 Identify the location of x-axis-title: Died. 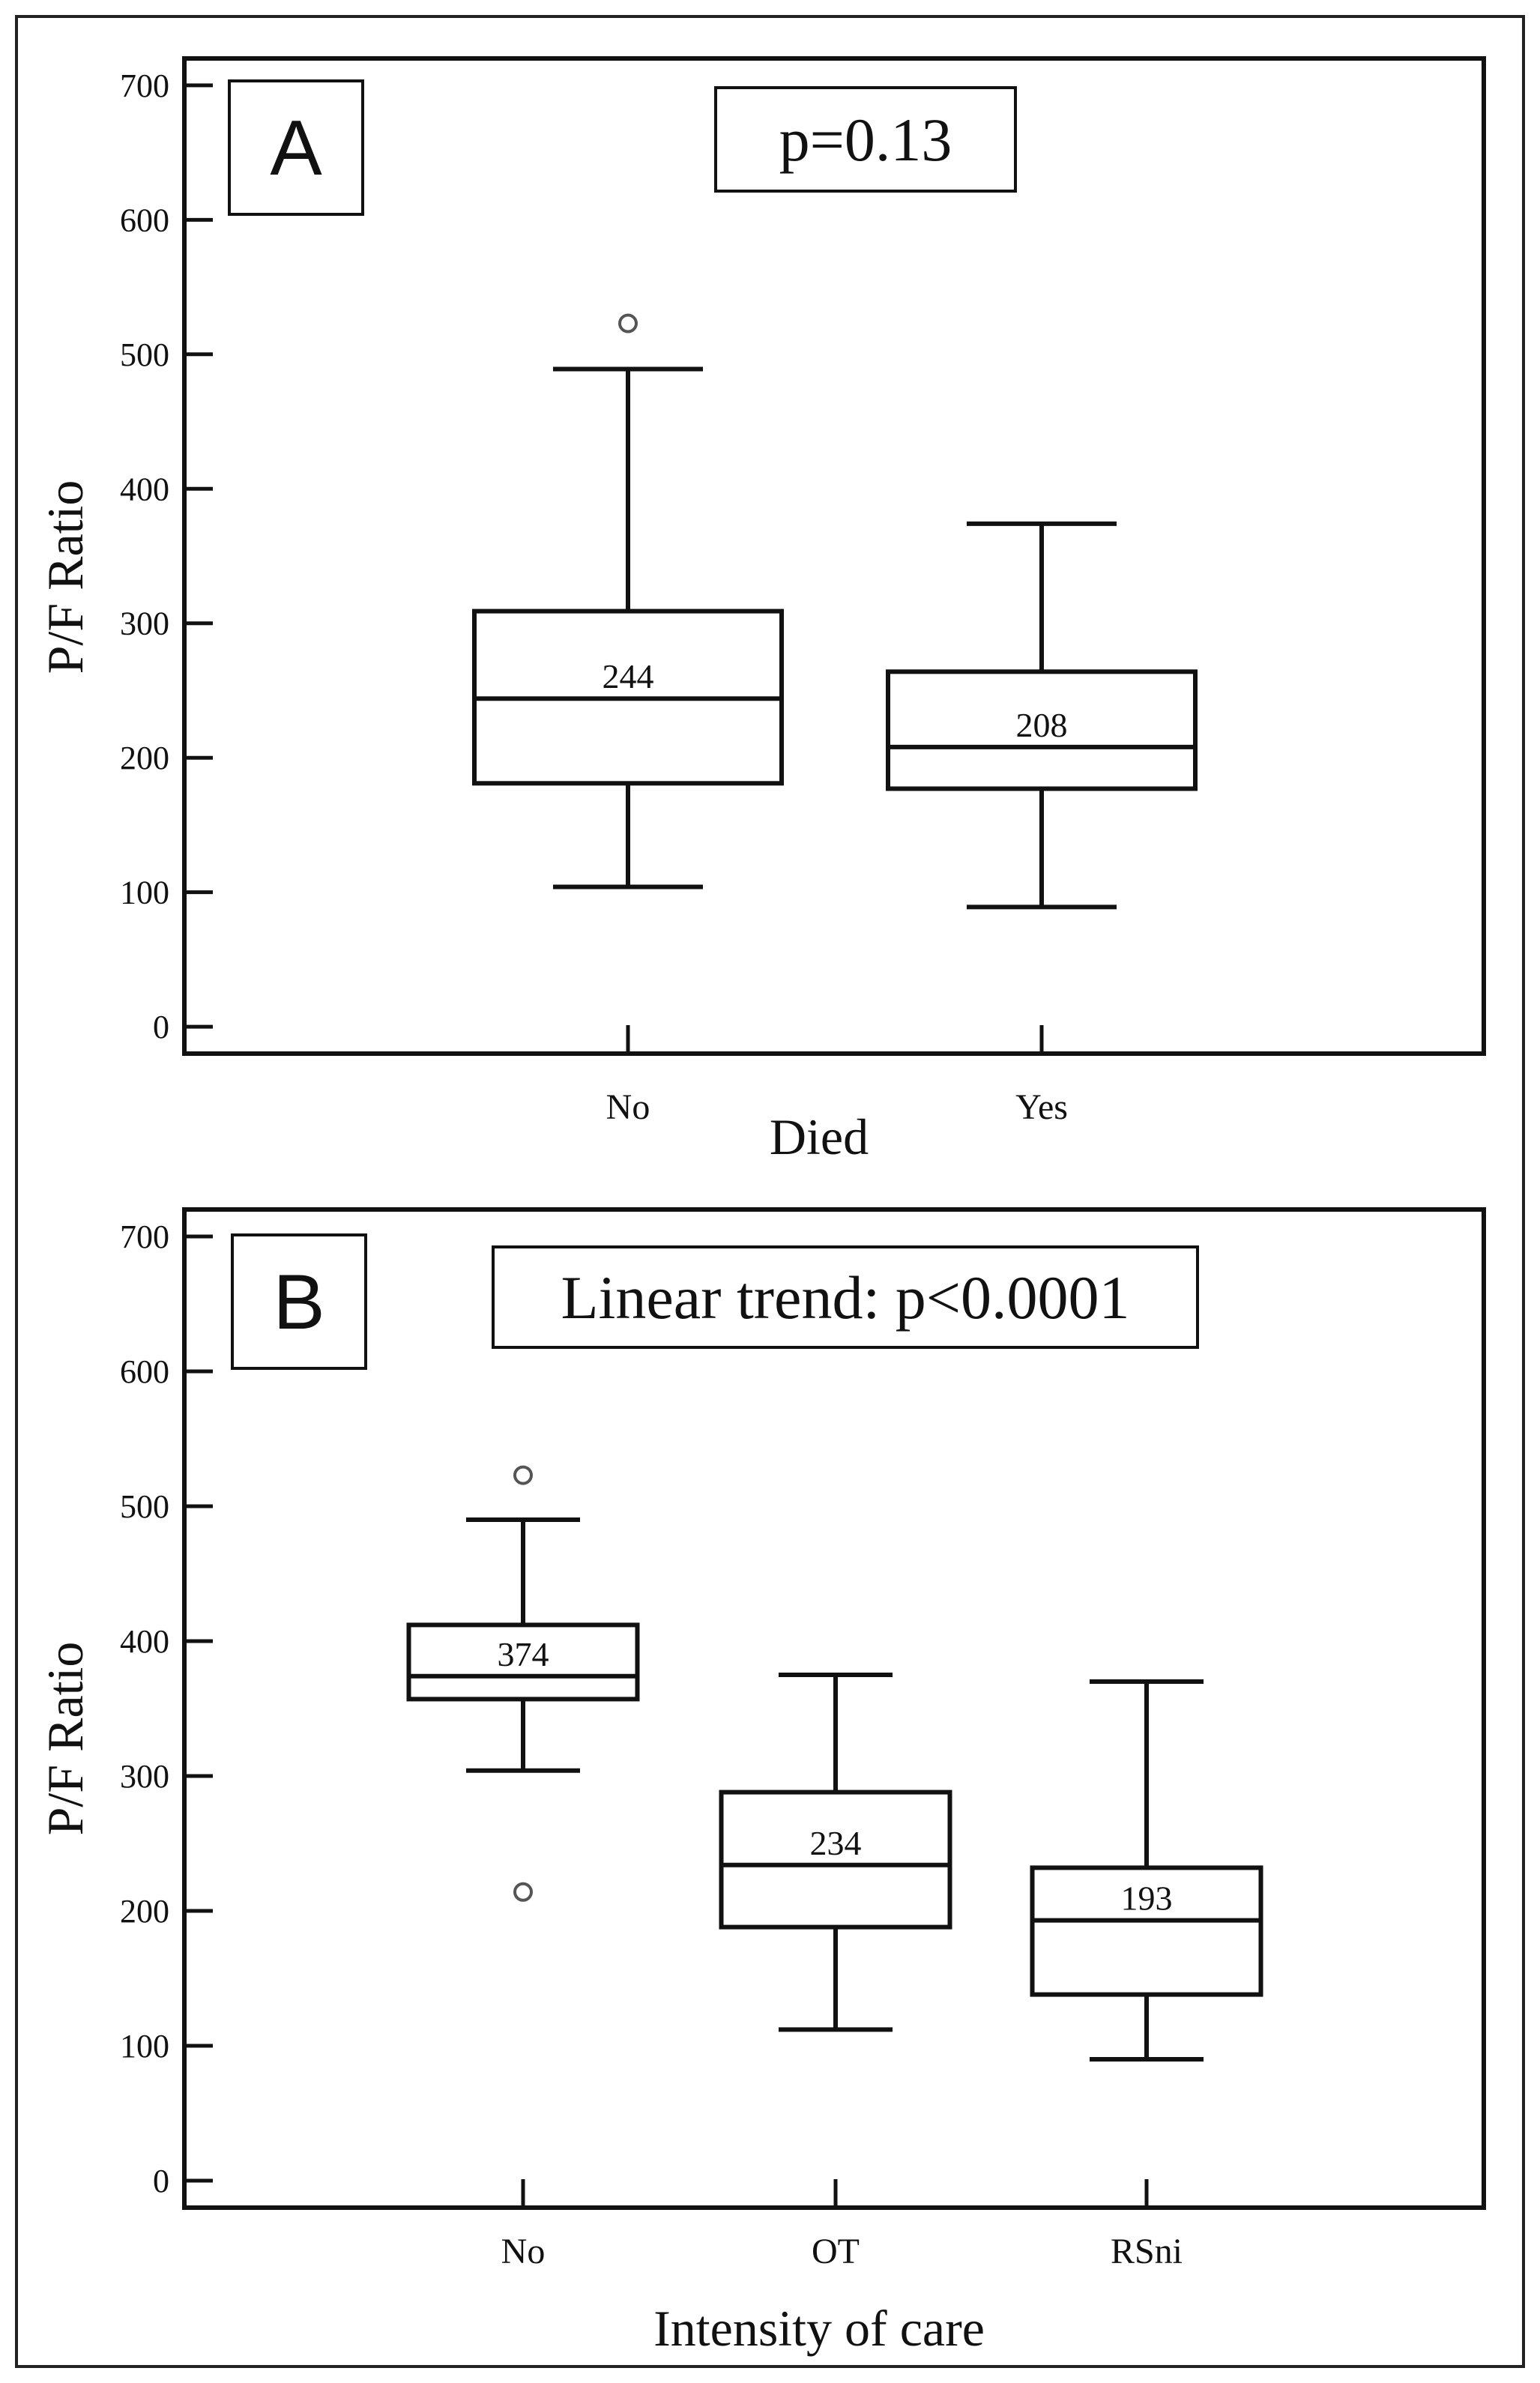
(820, 1136).